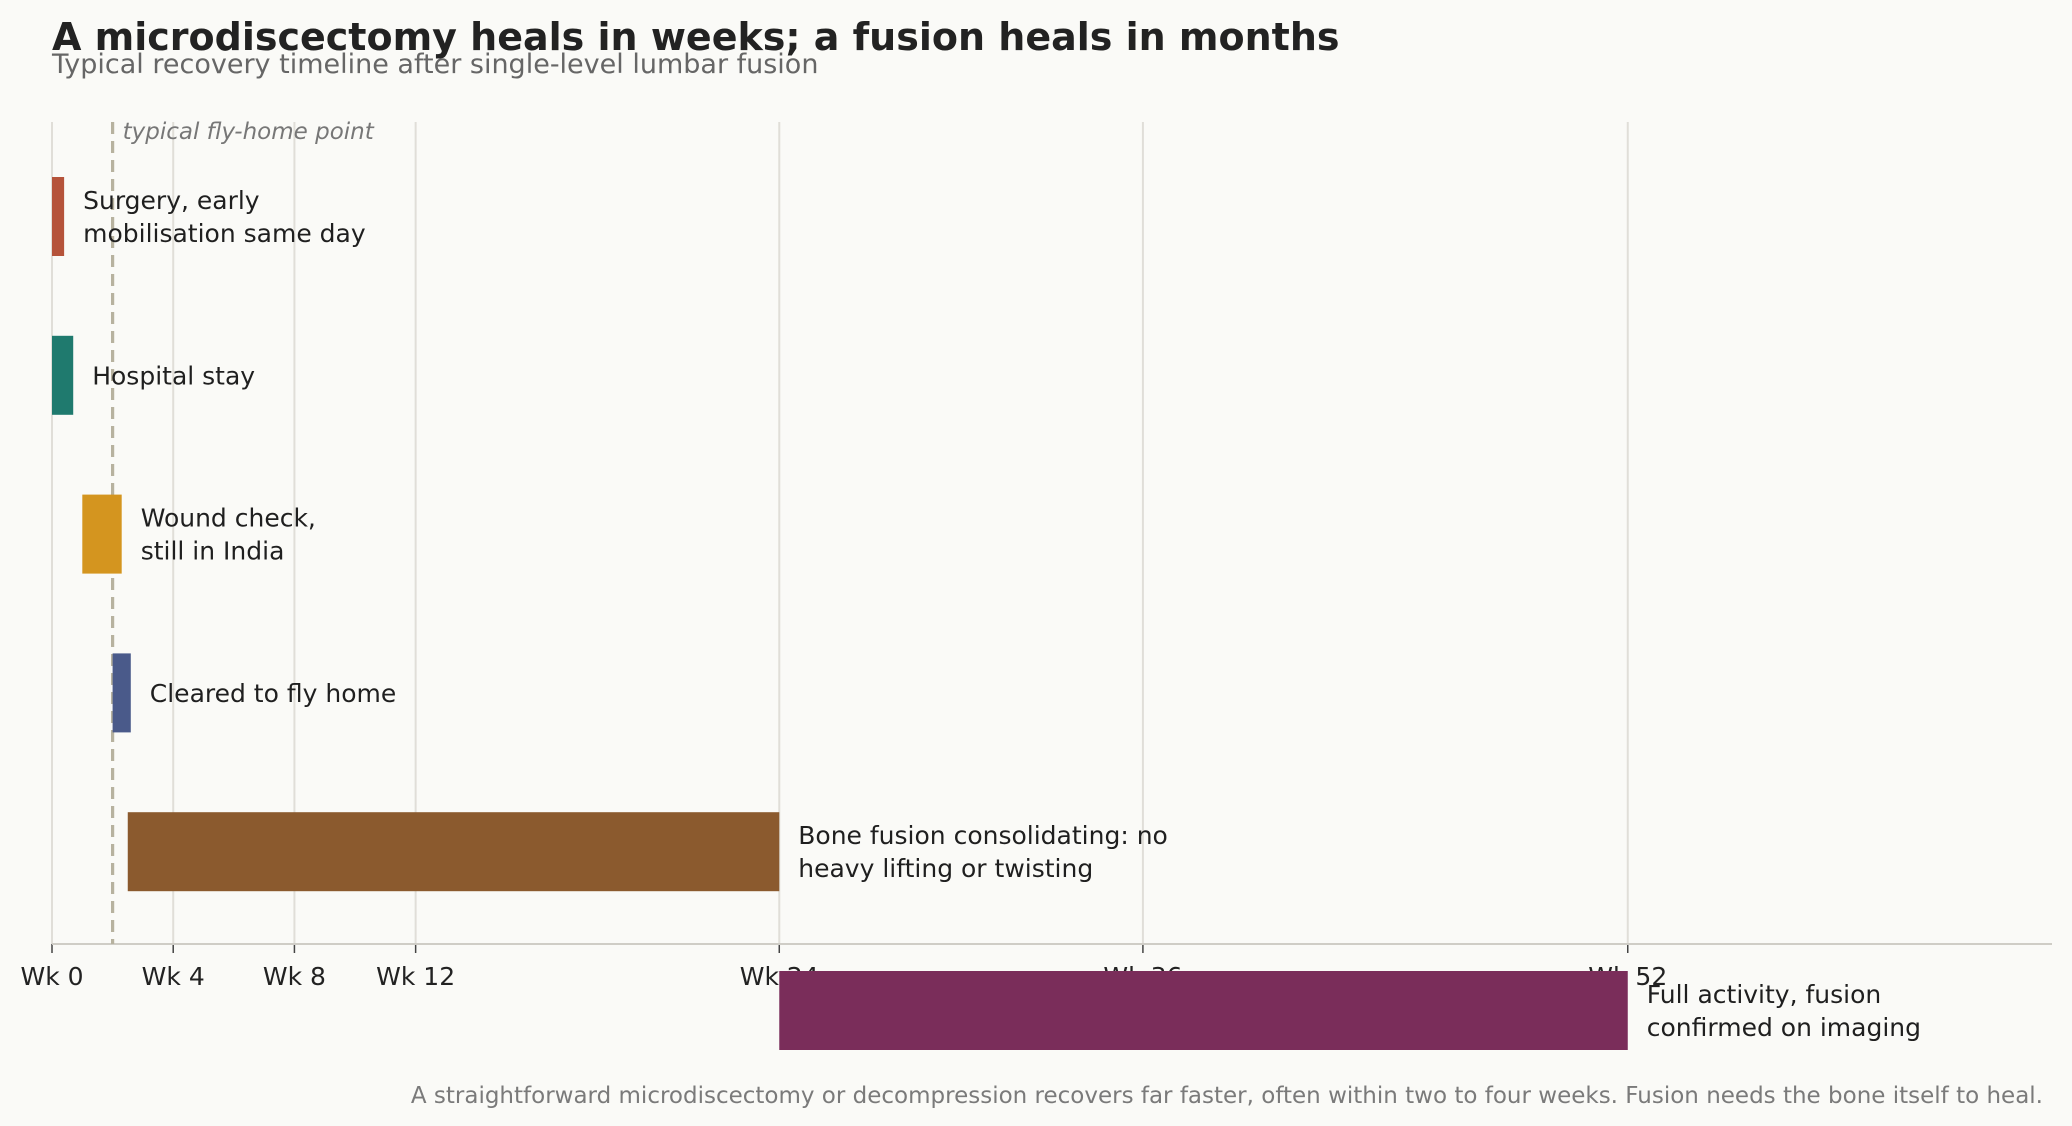 This screenshot has height=1126, width=2072. Describe the element at coordinates (51, 976) in the screenshot. I see `x-tick-label: Wk 0` at that location.